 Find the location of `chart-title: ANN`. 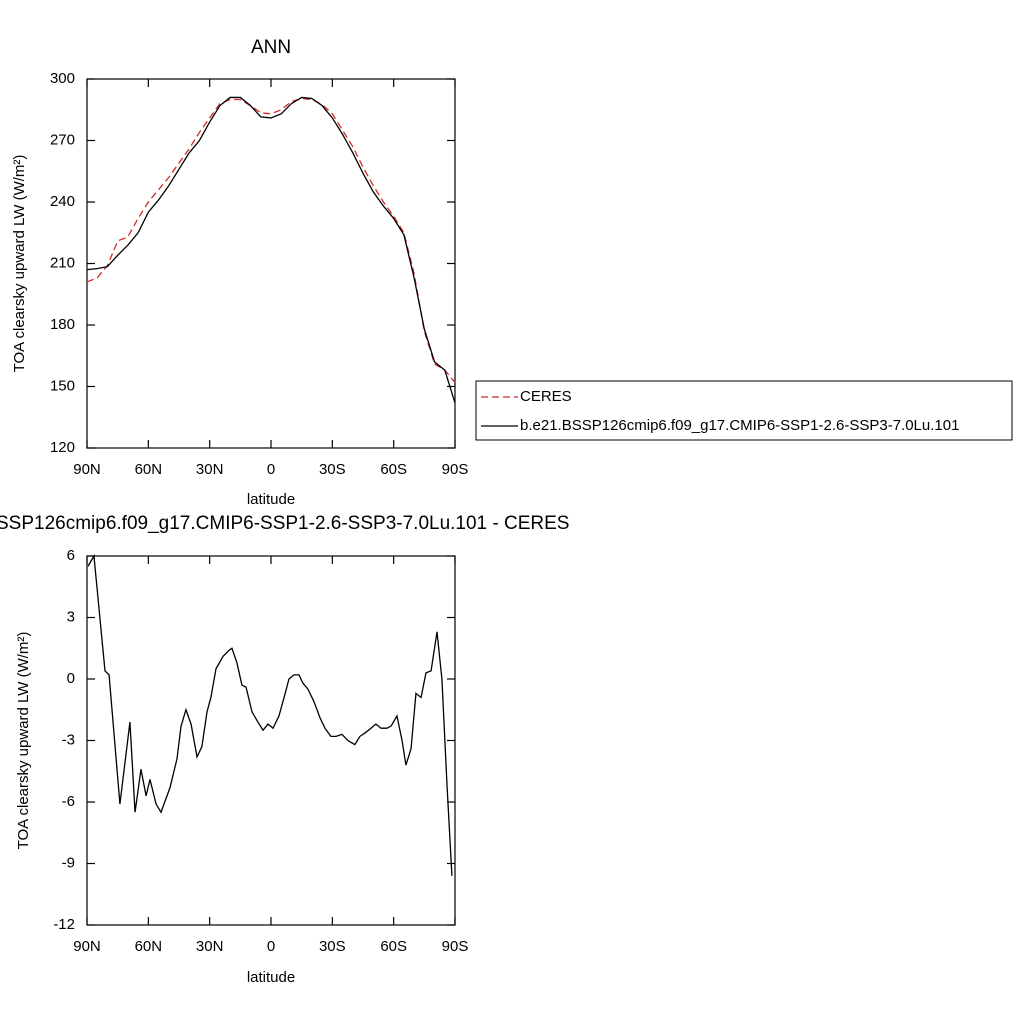

chart-title: ANN is located at coordinates (271, 47).